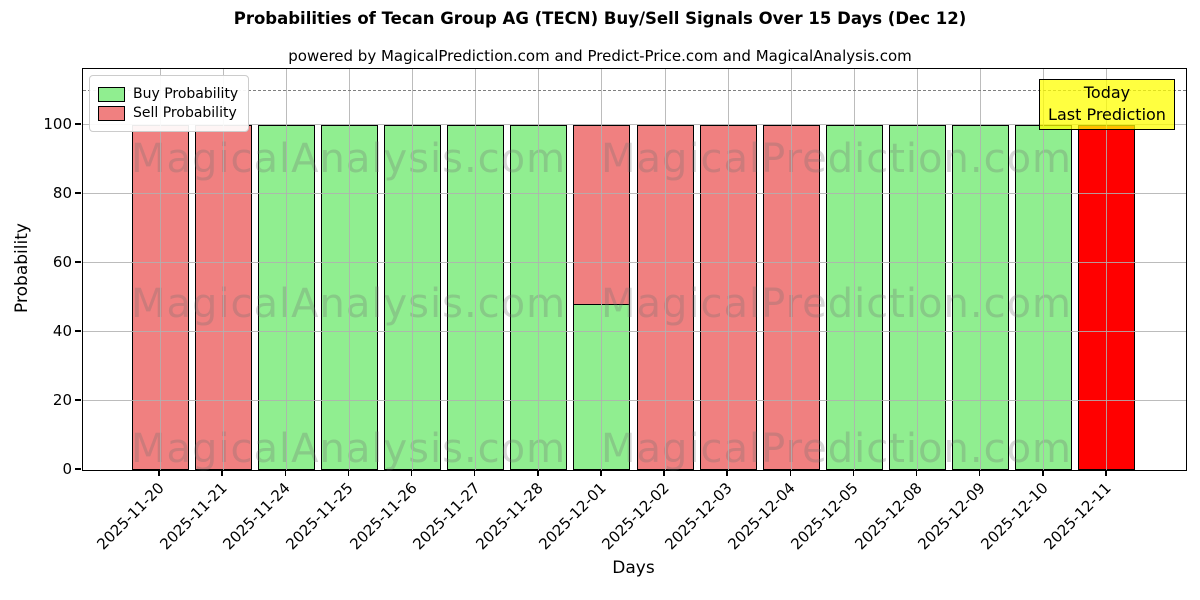  I want to click on x-tick-label: 2025-11-21, so click(193, 516).